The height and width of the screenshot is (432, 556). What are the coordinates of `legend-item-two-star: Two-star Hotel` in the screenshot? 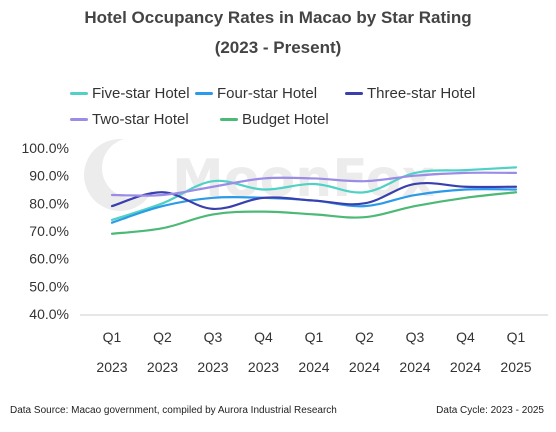 It's located at (145, 119).